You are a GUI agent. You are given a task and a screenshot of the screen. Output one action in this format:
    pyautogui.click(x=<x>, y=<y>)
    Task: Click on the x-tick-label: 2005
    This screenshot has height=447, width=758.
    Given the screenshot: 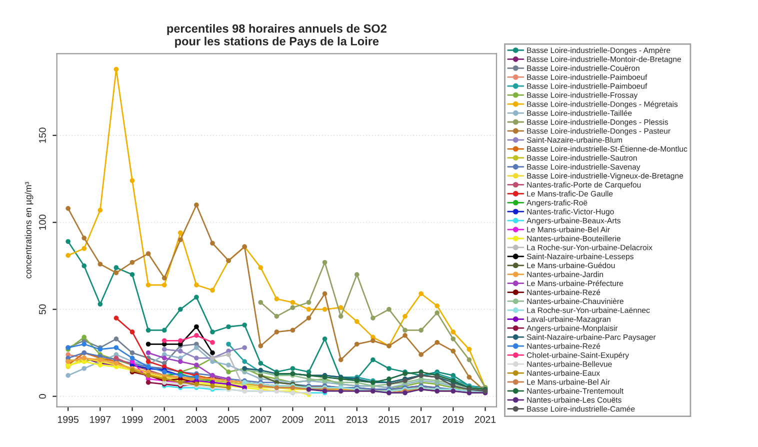 What is the action you would take?
    pyautogui.click(x=228, y=419)
    